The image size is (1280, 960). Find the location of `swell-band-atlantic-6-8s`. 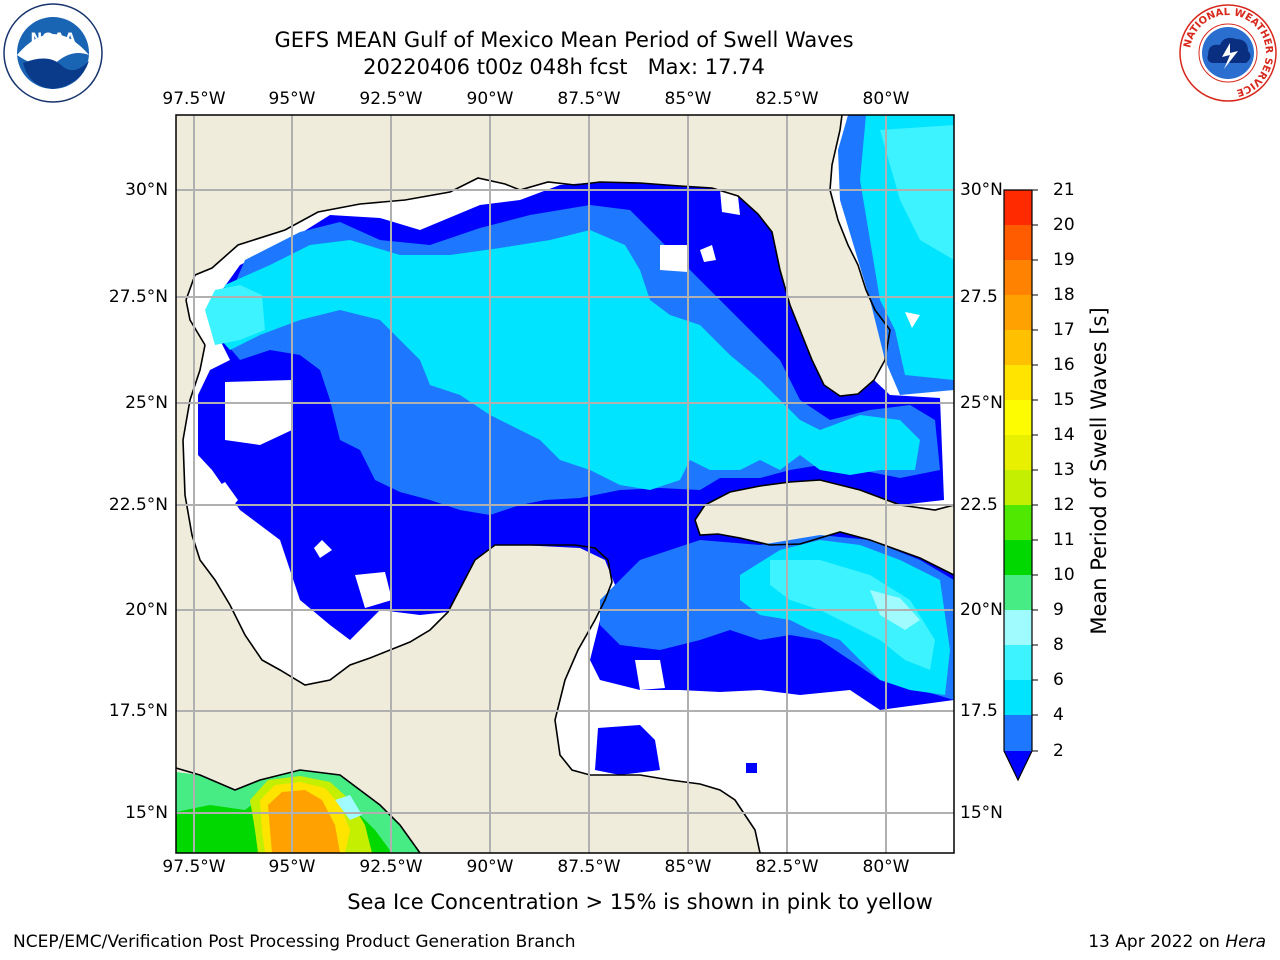

swell-band-atlantic-6-8s is located at coordinates (917, 192).